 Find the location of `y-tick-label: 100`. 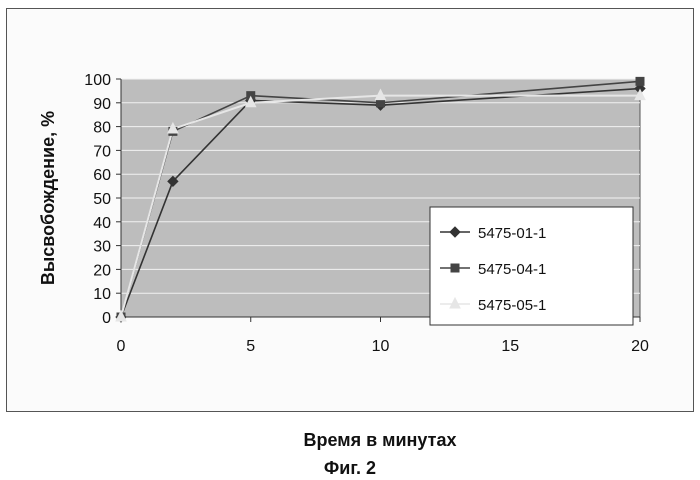

y-tick-label: 100 is located at coordinates (97, 80).